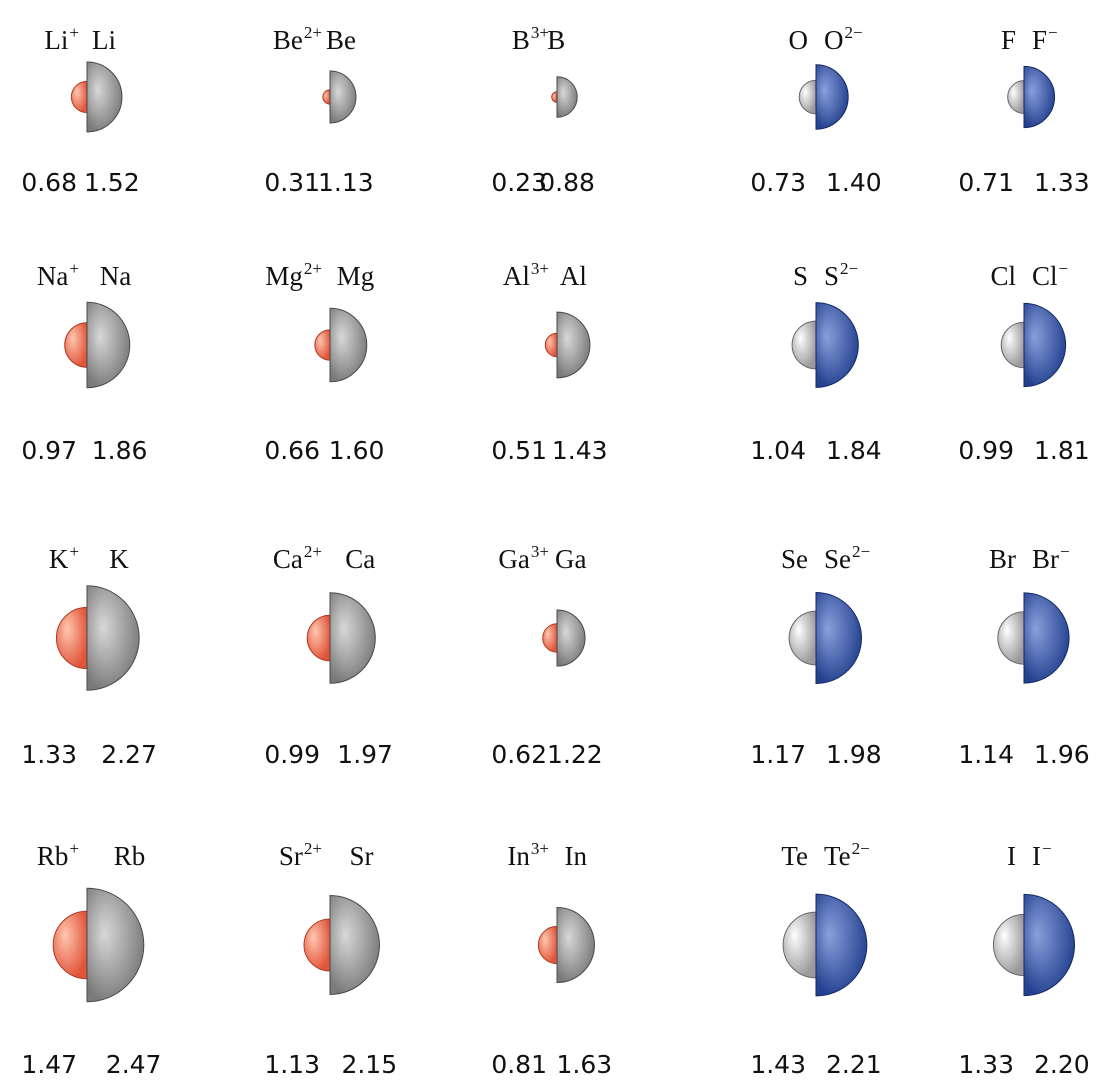 Image resolution: width=1113 pixels, height=1080 pixels. What do you see at coordinates (575, 856) in the screenshot?
I see `right-symbol-in3-element: In` at bounding box center [575, 856].